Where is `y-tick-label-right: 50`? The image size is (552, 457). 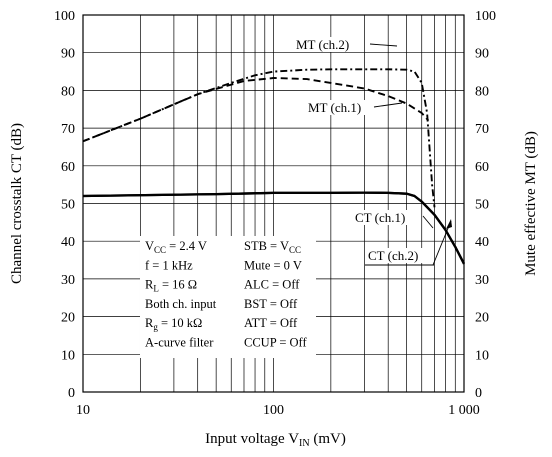 y-tick-label-right: 50 is located at coordinates (482, 205).